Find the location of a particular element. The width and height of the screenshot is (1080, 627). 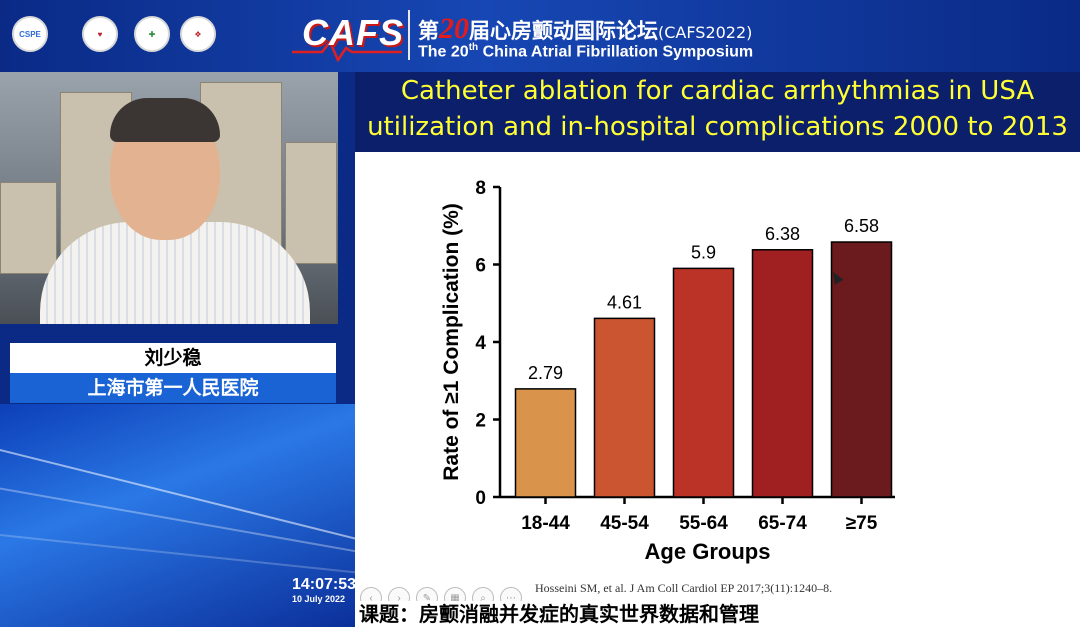

cafs-brand-text: CAFS is located at coordinates (353, 32).